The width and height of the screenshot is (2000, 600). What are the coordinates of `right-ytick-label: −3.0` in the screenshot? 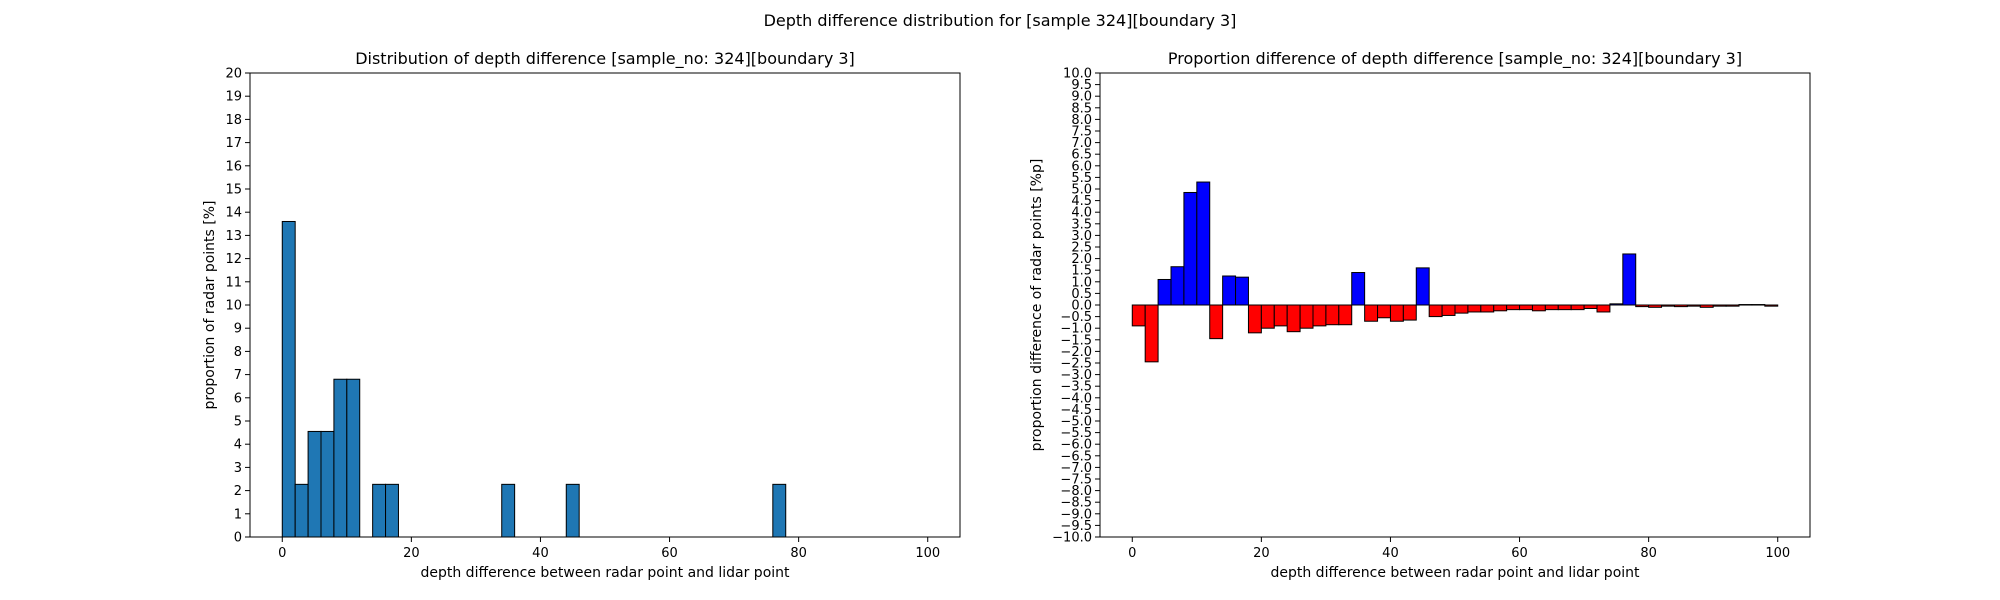 It's located at (1076, 375).